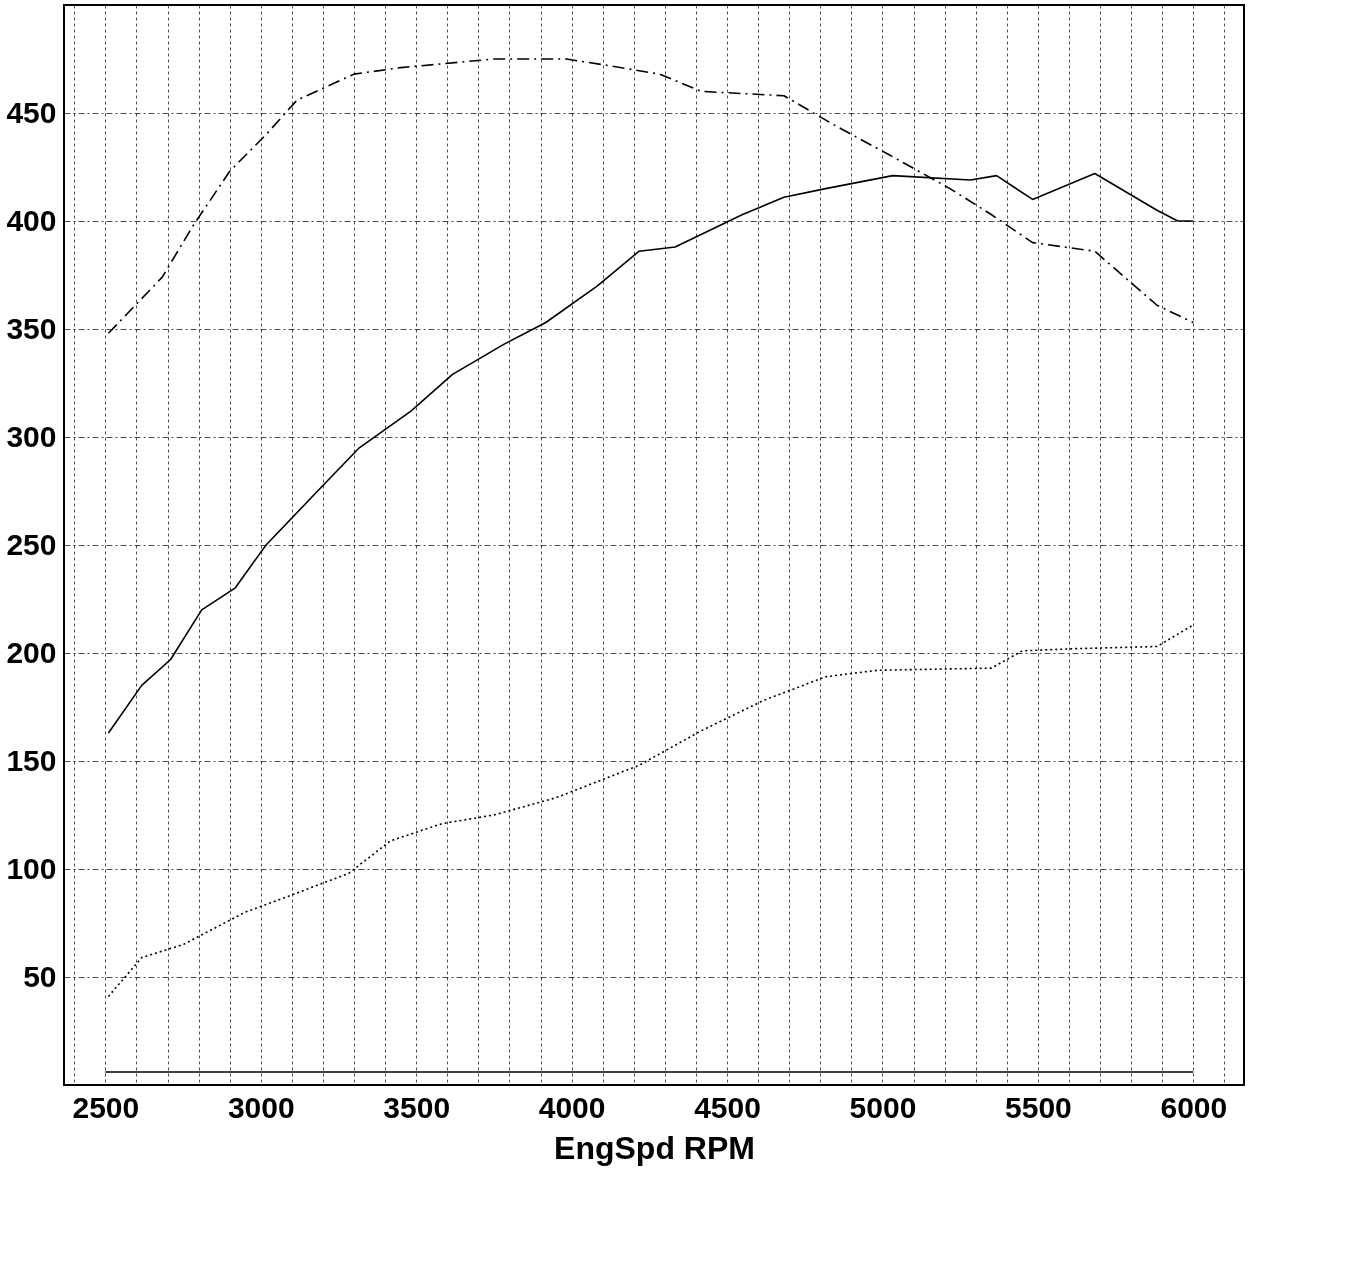 Image resolution: width=1351 pixels, height=1274 pixels. What do you see at coordinates (1194, 1107) in the screenshot?
I see `x-tick-label: 6000` at bounding box center [1194, 1107].